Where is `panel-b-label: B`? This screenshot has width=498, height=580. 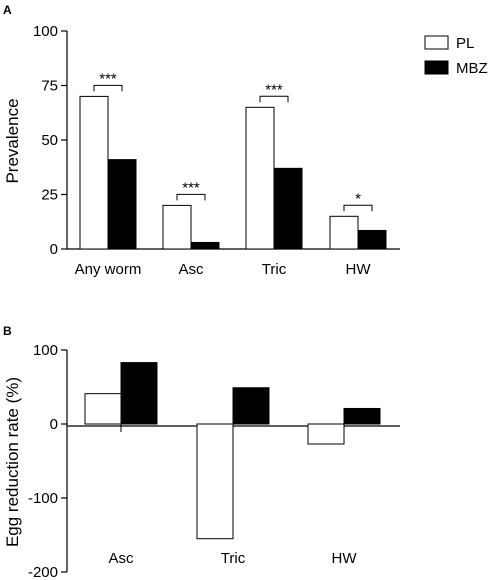
panel-b-label: B is located at coordinates (7, 331).